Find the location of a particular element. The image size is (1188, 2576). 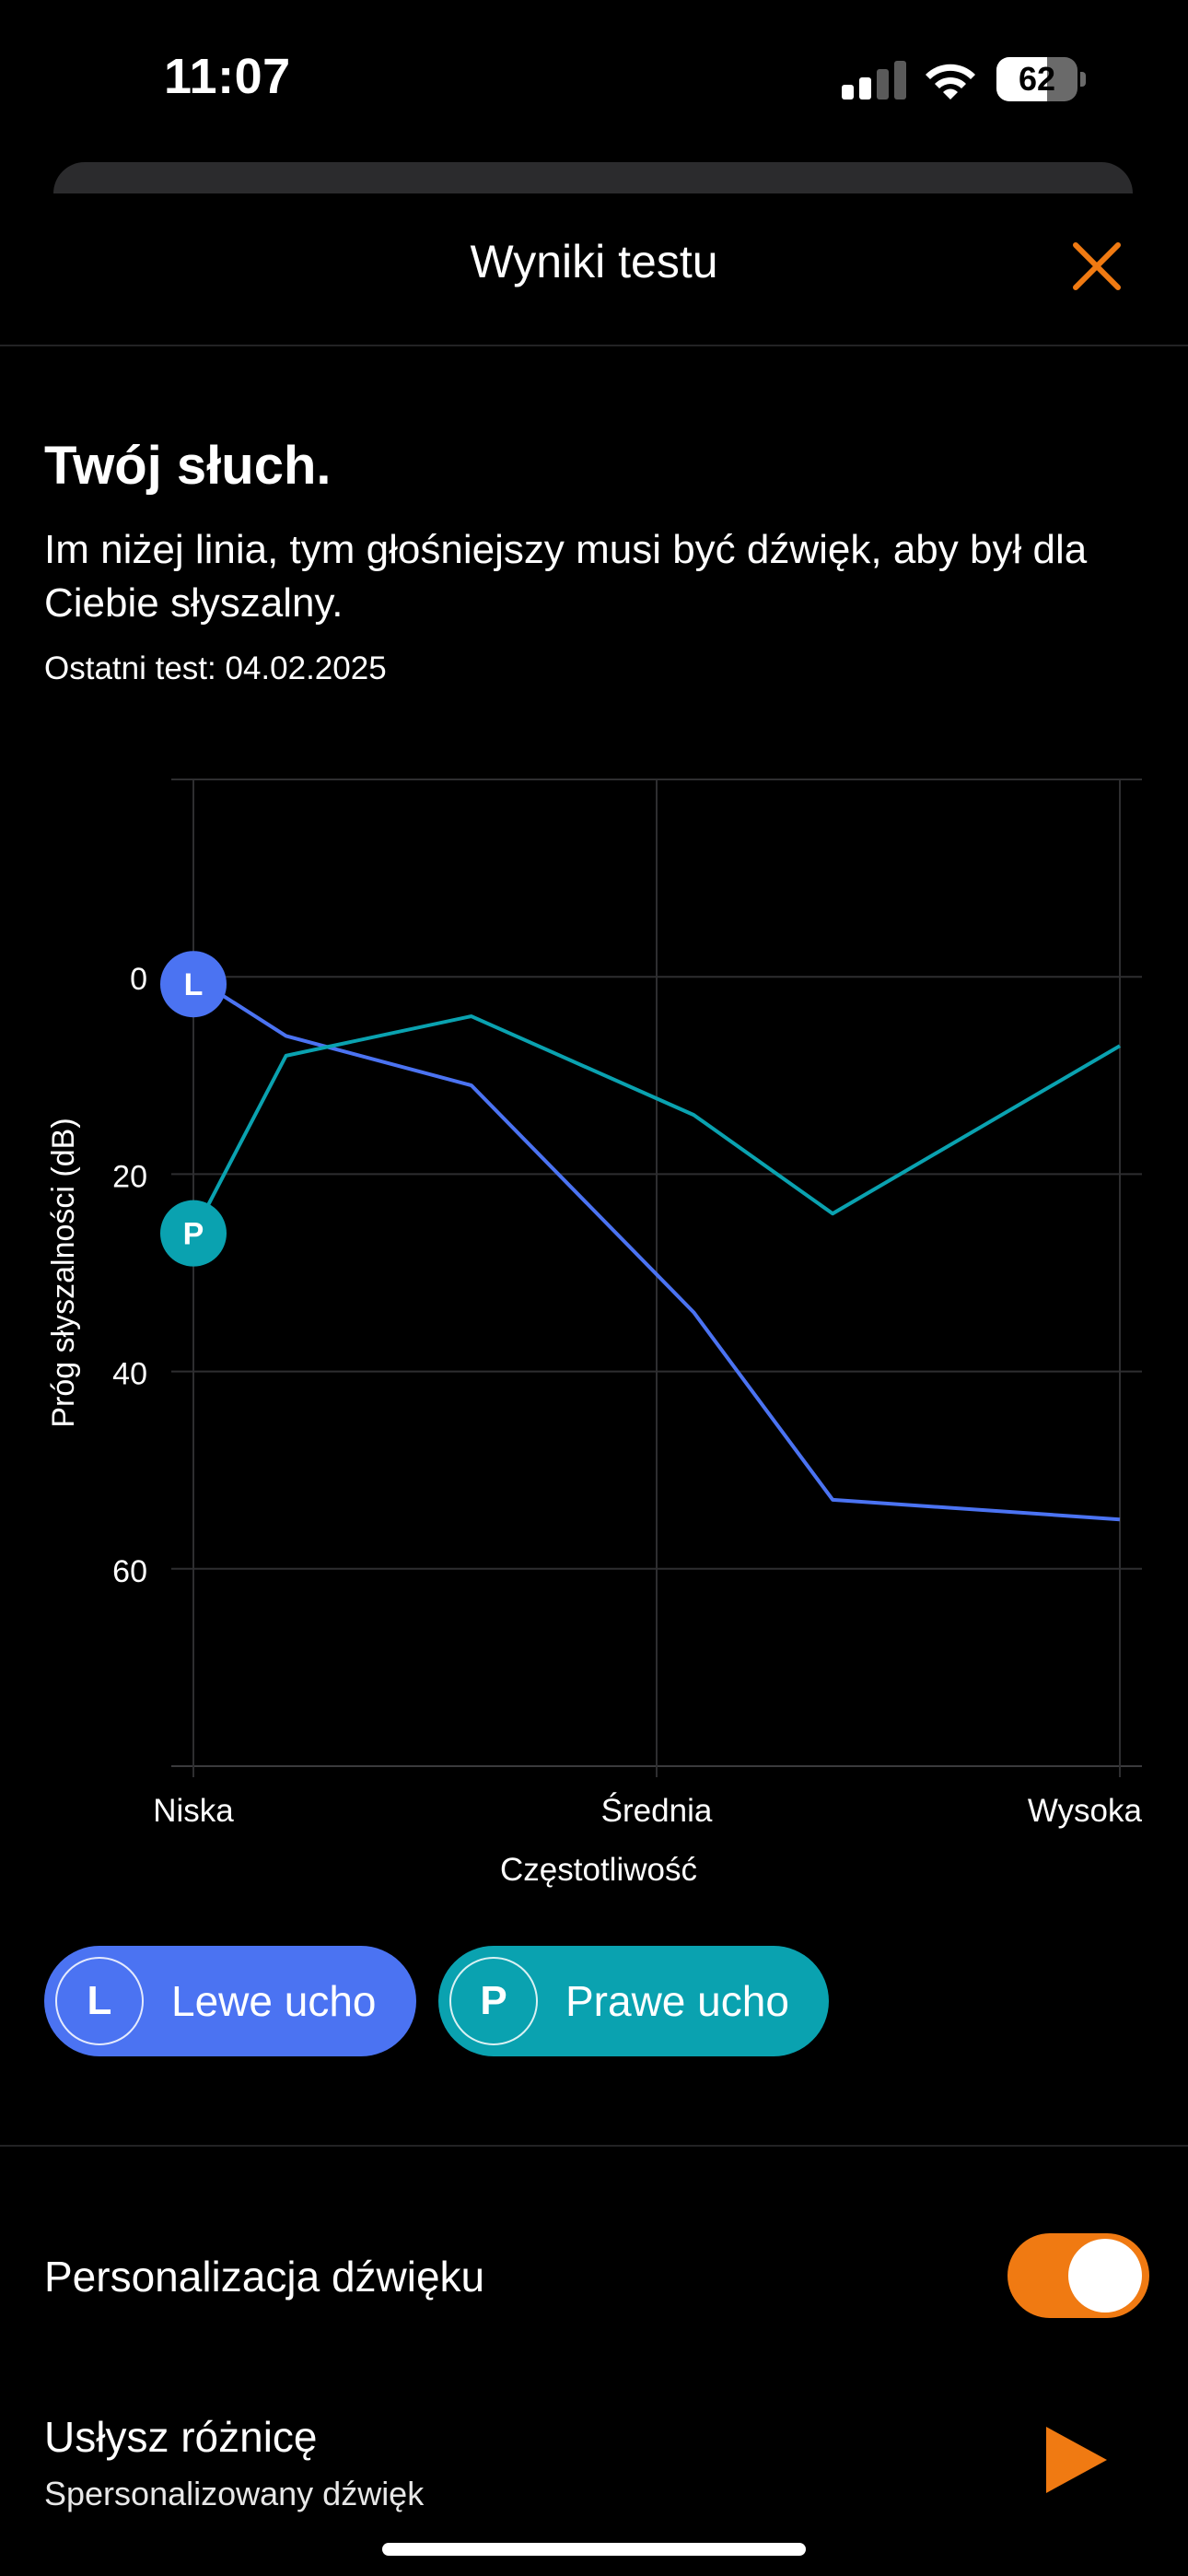

last-test-date: 04.02.2025 is located at coordinates (306, 668).